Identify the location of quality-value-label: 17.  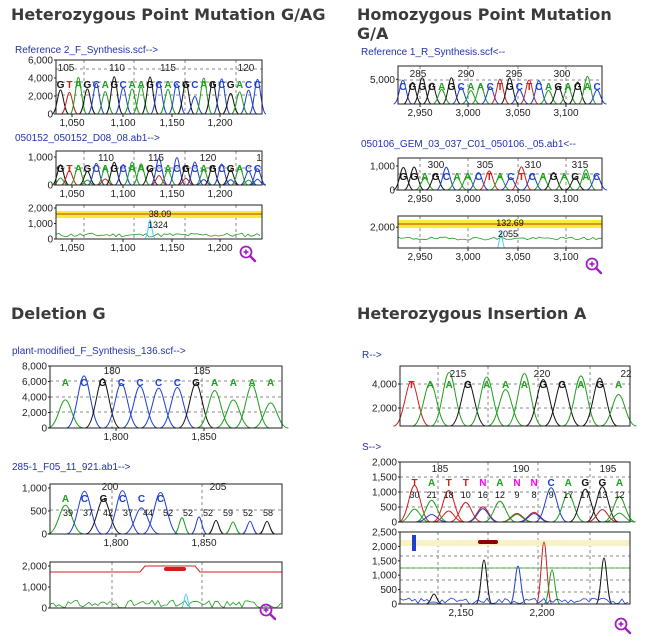
(585, 495).